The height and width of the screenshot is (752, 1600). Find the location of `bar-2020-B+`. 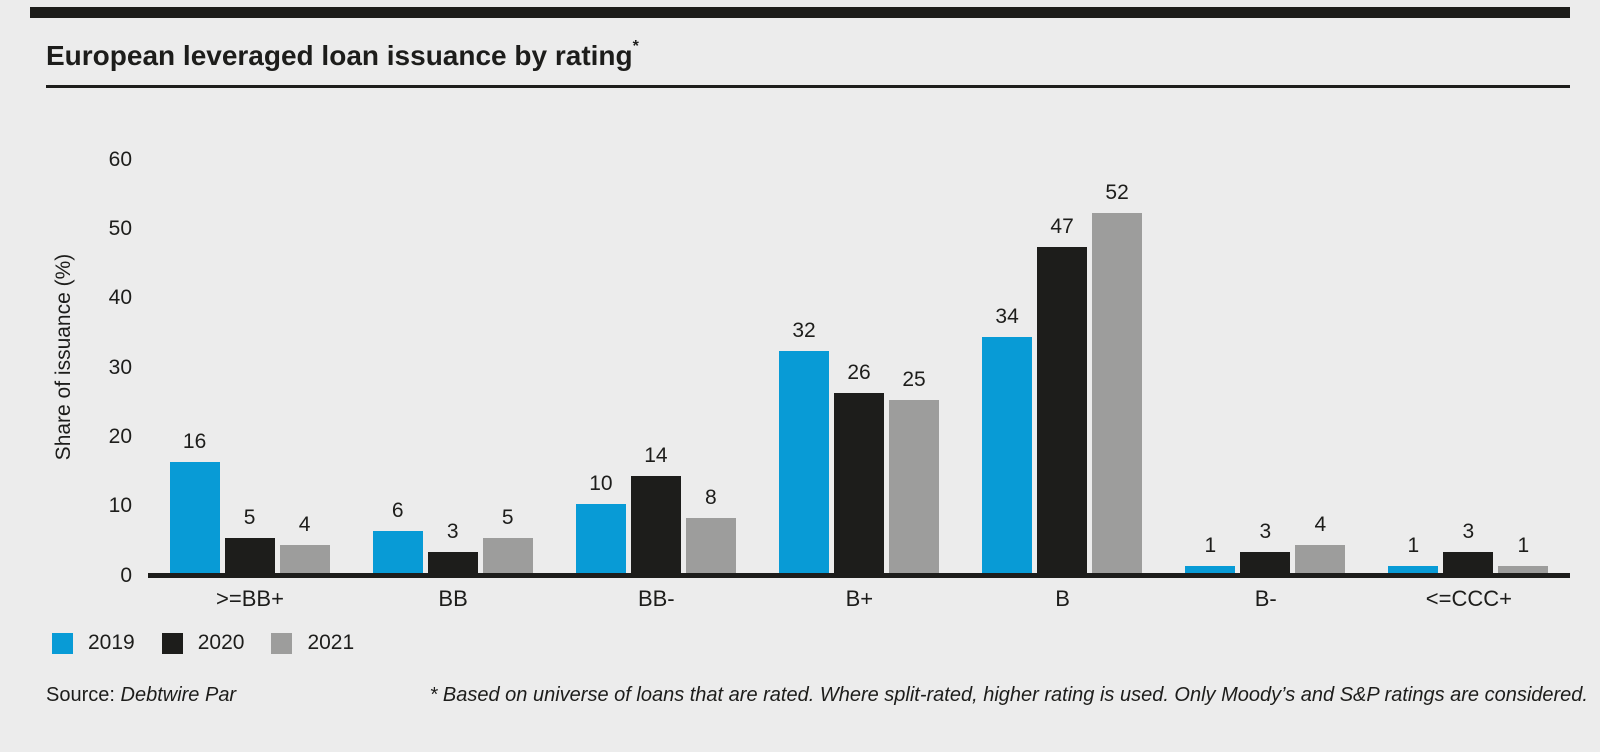

bar-2020-B+ is located at coordinates (859, 485).